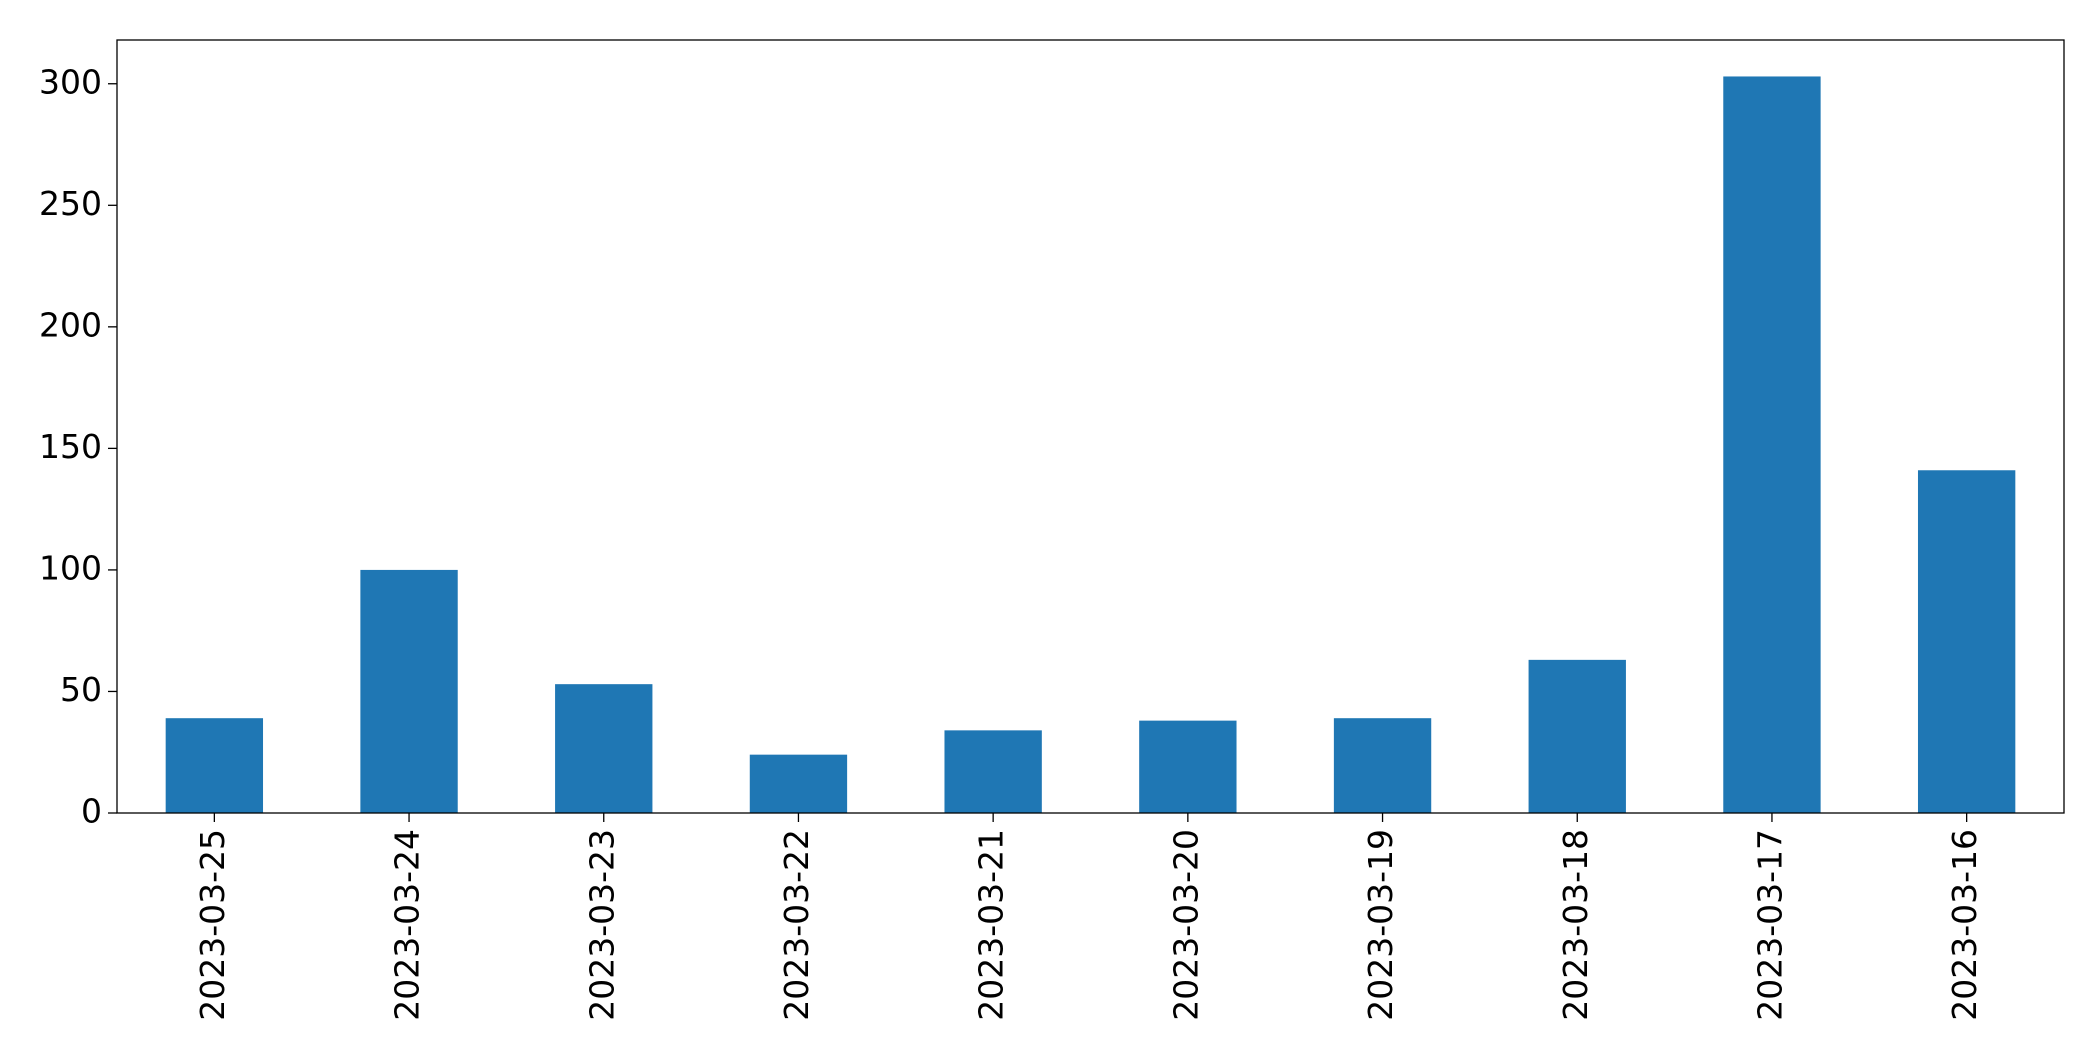 The width and height of the screenshot is (2093, 1061). Describe the element at coordinates (70, 324) in the screenshot. I see `y-tick-label: 200` at that location.